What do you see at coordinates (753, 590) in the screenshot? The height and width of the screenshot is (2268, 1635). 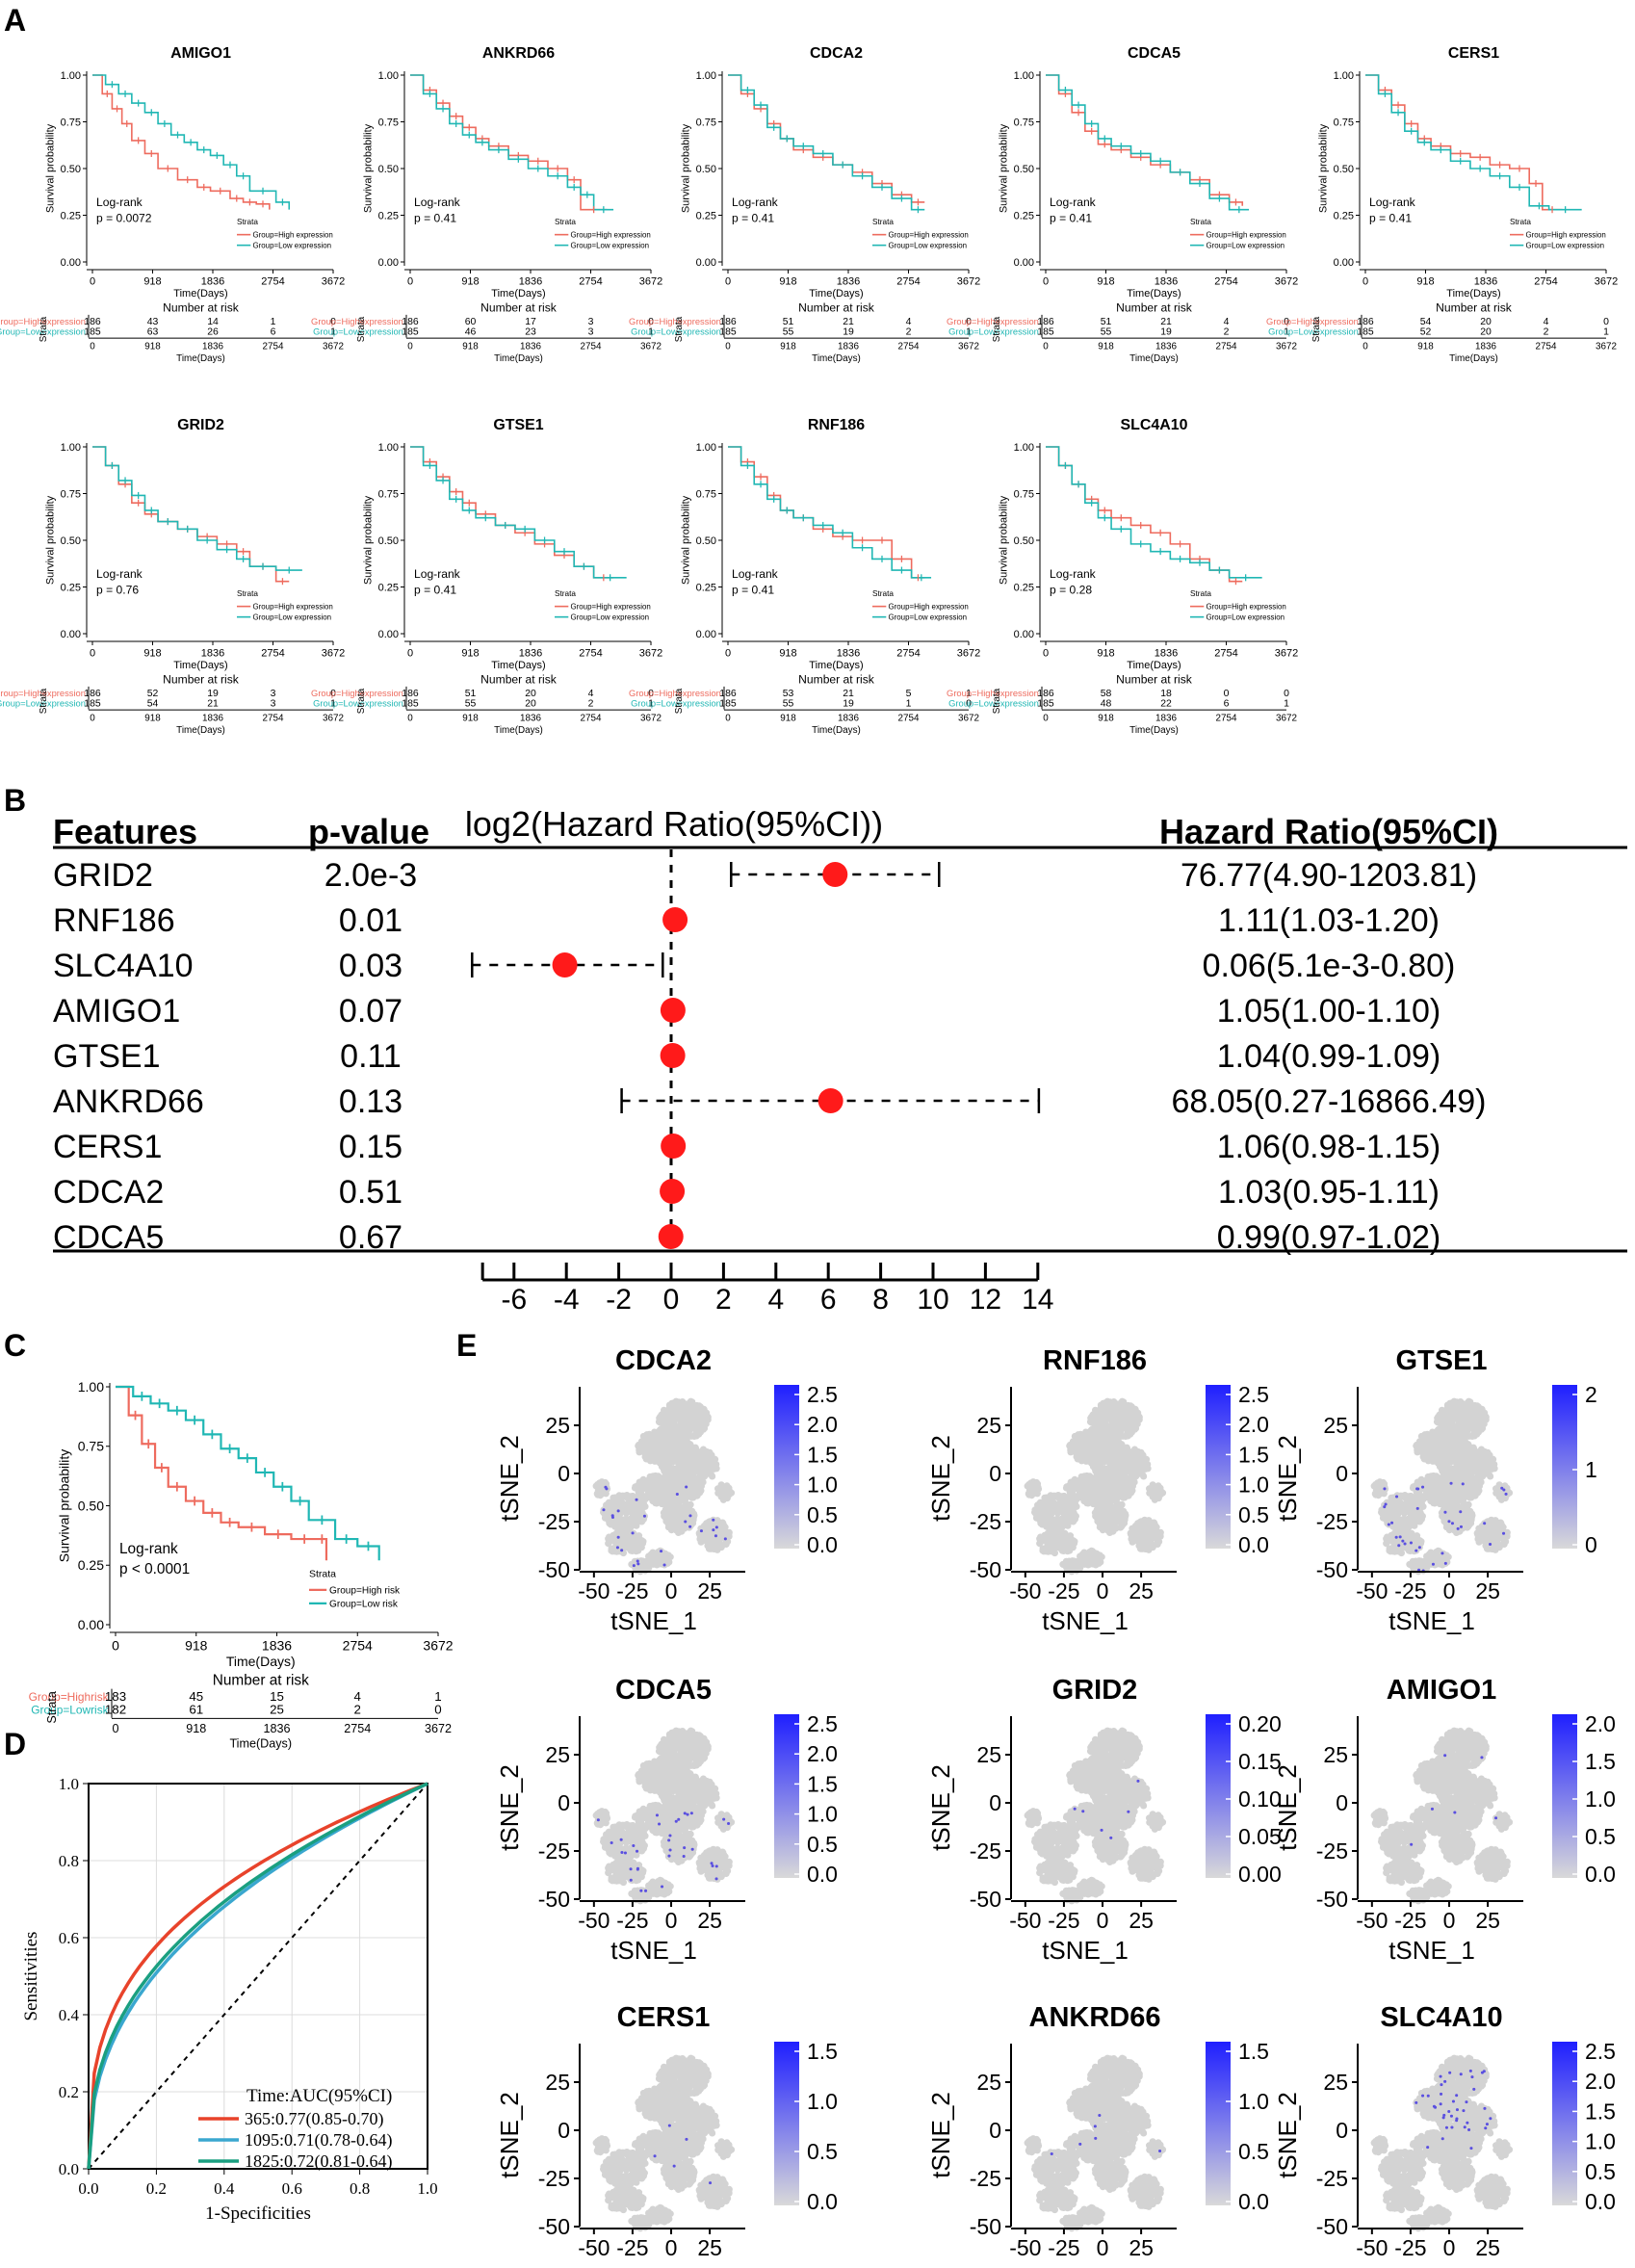 I see `km-pvalue: p = 0.41` at bounding box center [753, 590].